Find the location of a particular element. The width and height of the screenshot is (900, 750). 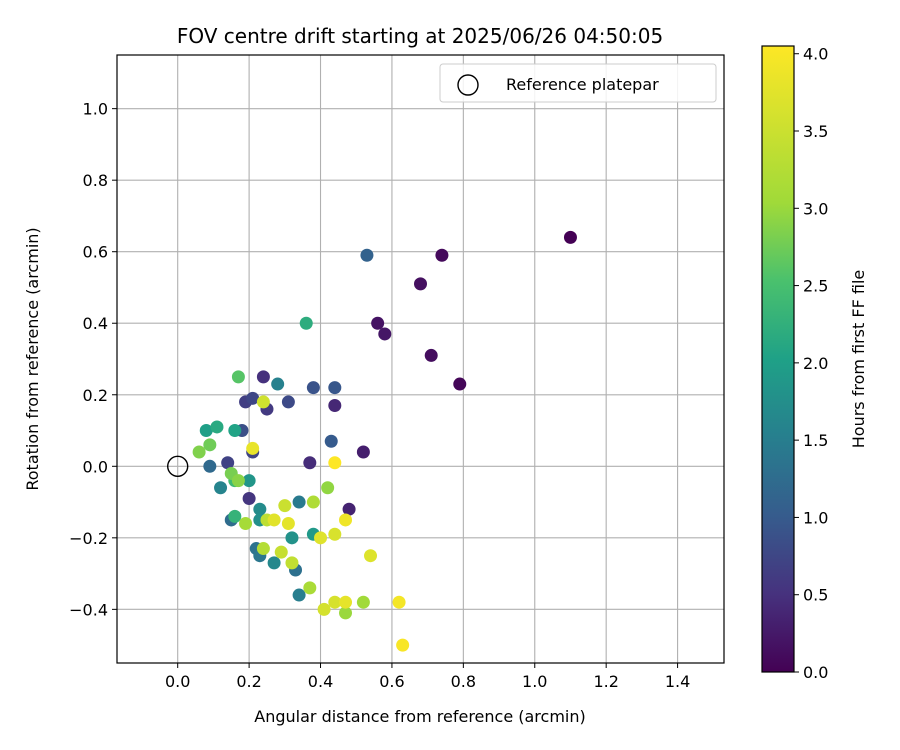

x-tick-label: 0.0 is located at coordinates (177, 681).